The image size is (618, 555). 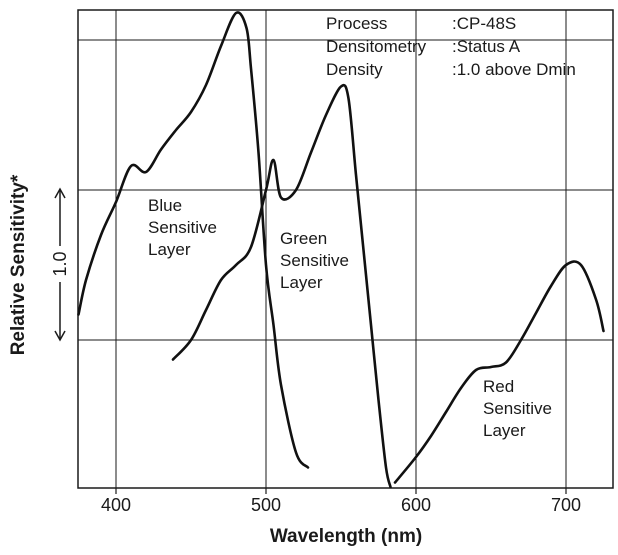 What do you see at coordinates (60, 336) in the screenshot?
I see `scale-marker-arrow-down` at bounding box center [60, 336].